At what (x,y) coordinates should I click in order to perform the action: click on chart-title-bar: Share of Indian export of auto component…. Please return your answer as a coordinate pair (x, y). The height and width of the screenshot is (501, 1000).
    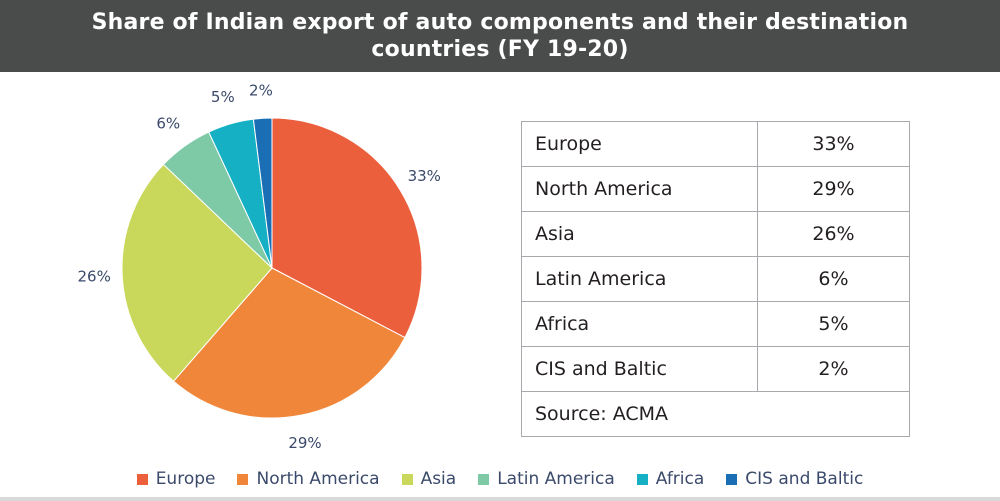
    Looking at the image, I should click on (500, 36).